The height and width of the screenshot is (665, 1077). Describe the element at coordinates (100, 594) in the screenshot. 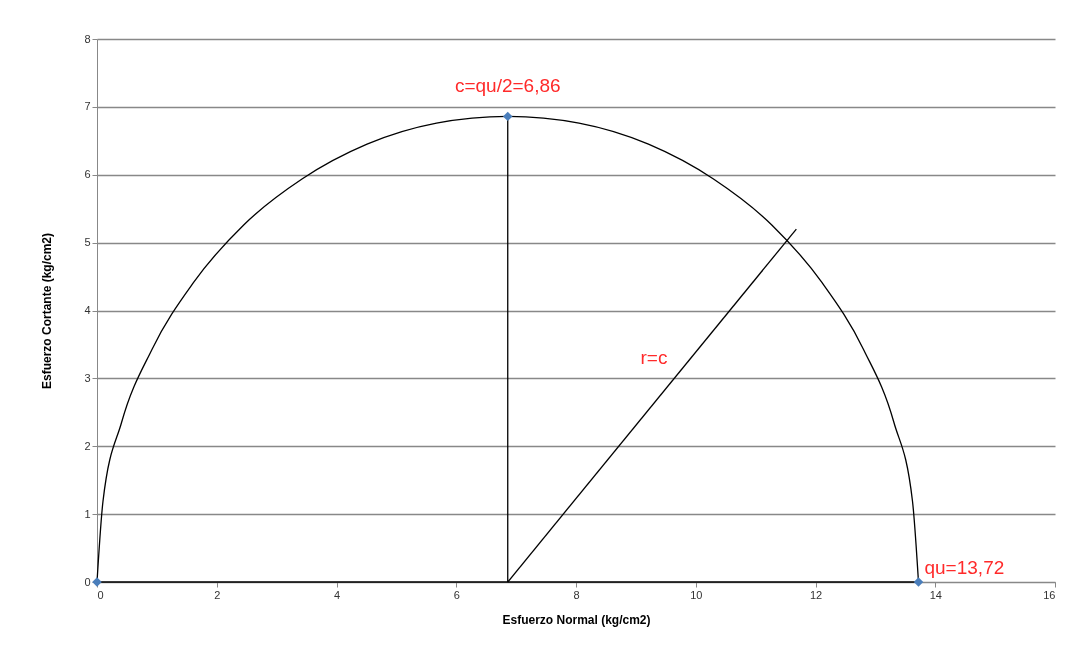

I see `x-tick-label: 0` at that location.